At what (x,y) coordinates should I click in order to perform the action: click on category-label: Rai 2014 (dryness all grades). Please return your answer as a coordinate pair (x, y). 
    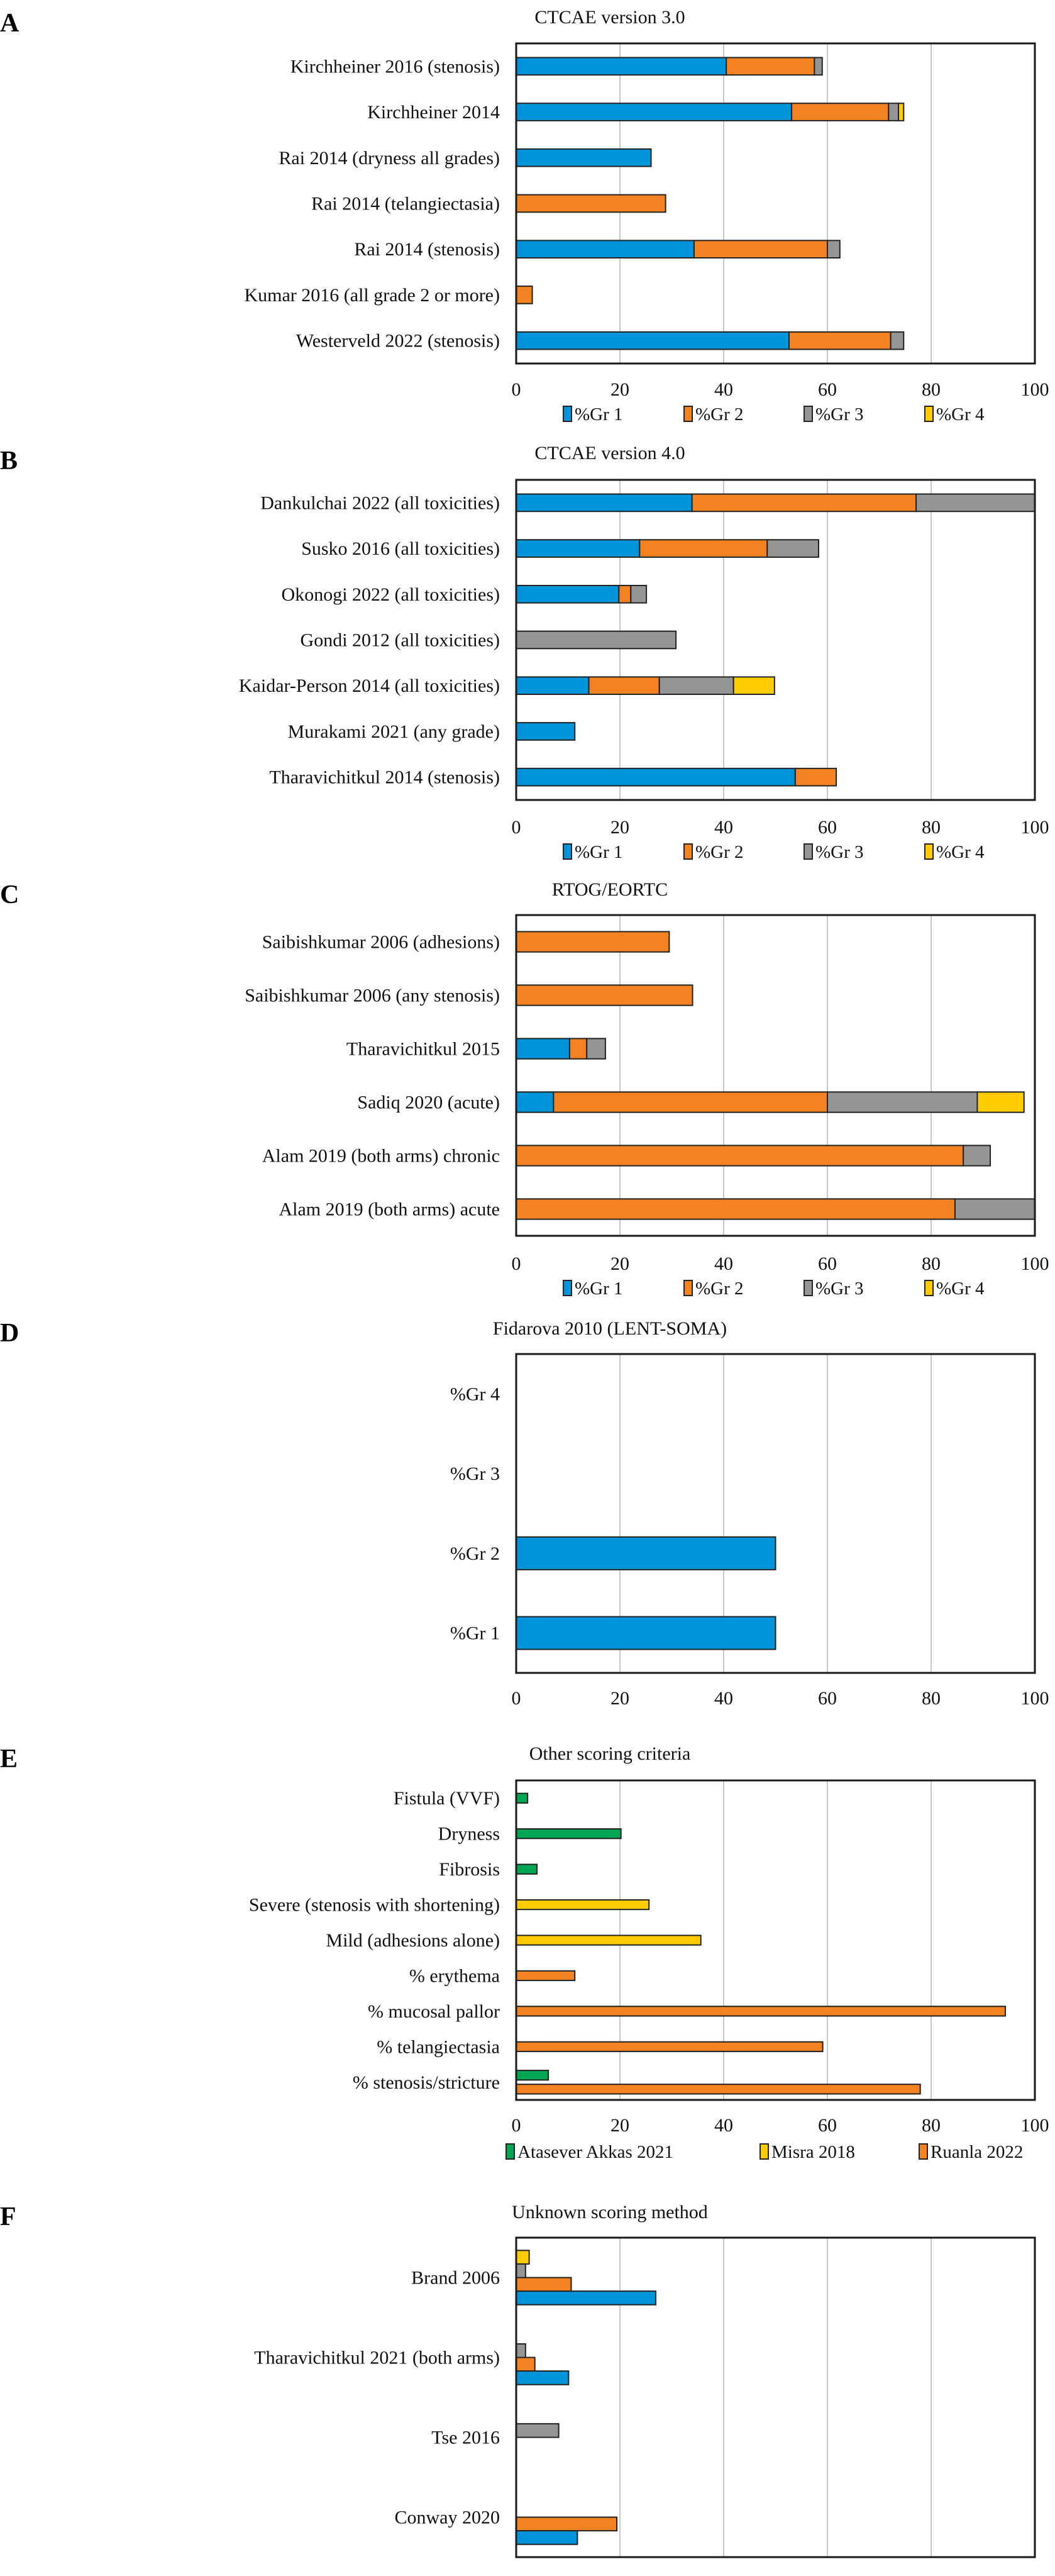
    Looking at the image, I should click on (389, 158).